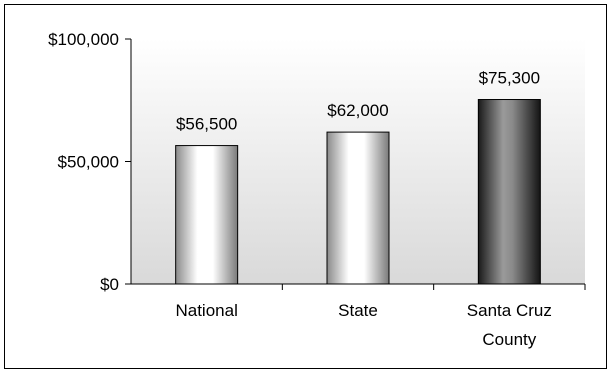 This screenshot has width=613, height=375. Describe the element at coordinates (357, 110) in the screenshot. I see `data-label: $62,000` at that location.